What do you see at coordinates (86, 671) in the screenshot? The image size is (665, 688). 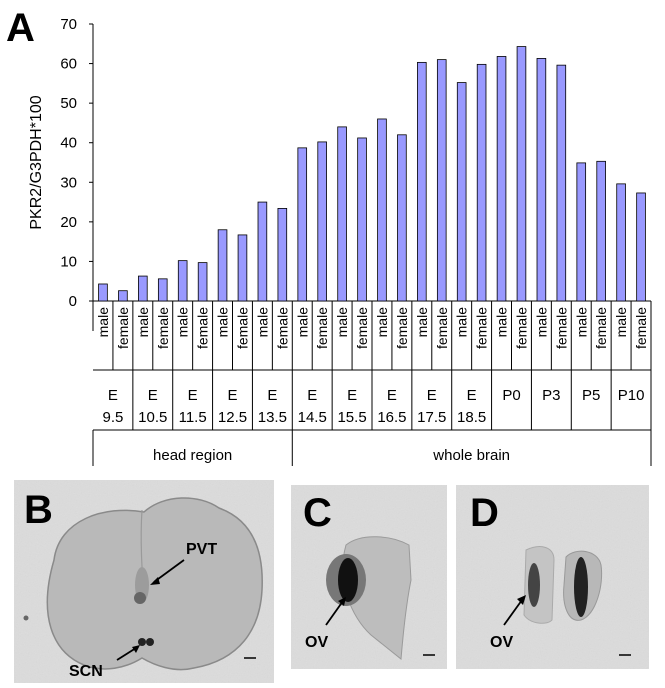 I see `scn-label: SCN` at bounding box center [86, 671].